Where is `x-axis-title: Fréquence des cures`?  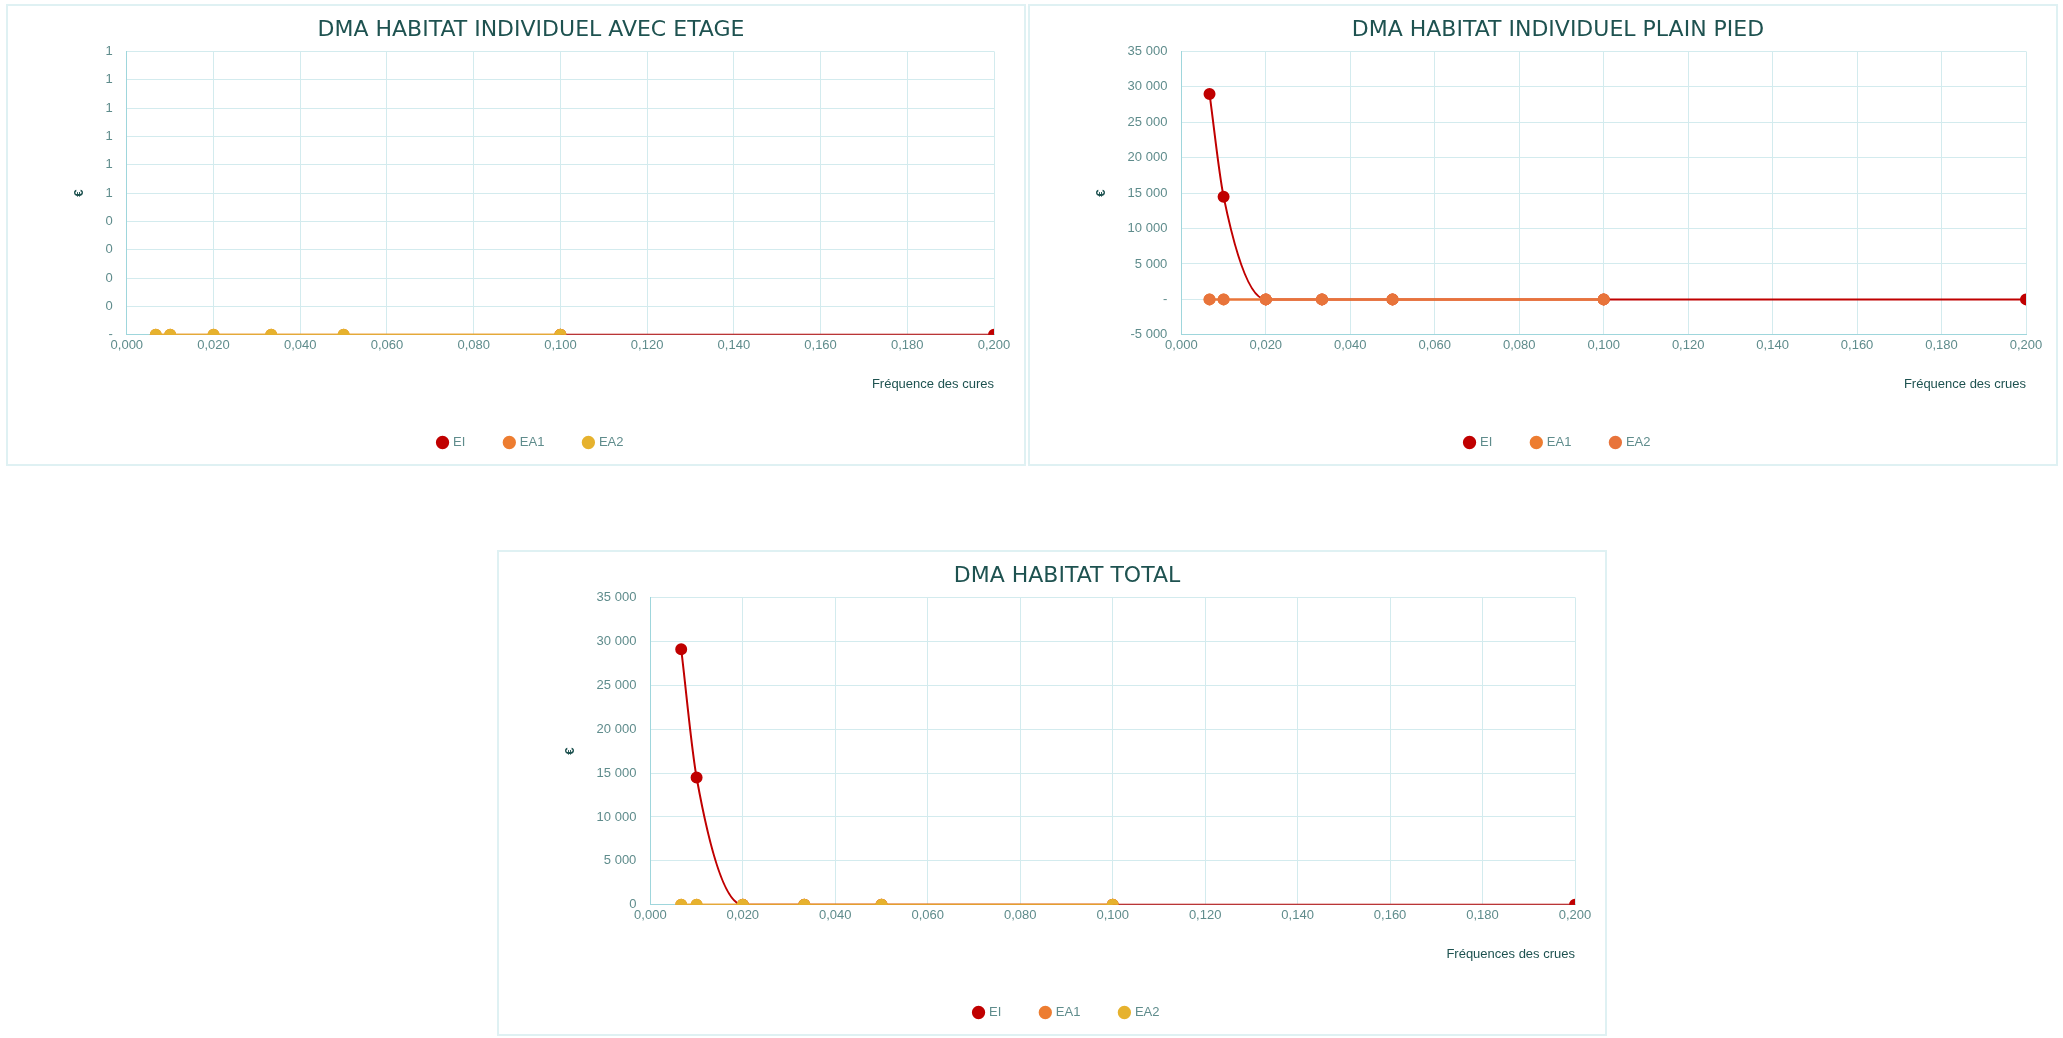
x-axis-title: Fréquence des cures is located at coordinates (933, 383).